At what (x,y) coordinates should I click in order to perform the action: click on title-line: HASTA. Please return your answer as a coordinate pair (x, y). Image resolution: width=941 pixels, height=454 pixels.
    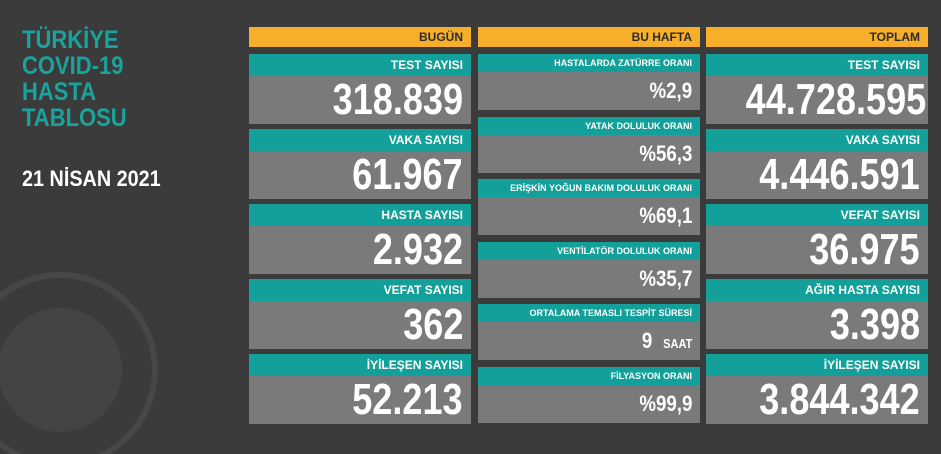
    Looking at the image, I should click on (59, 92).